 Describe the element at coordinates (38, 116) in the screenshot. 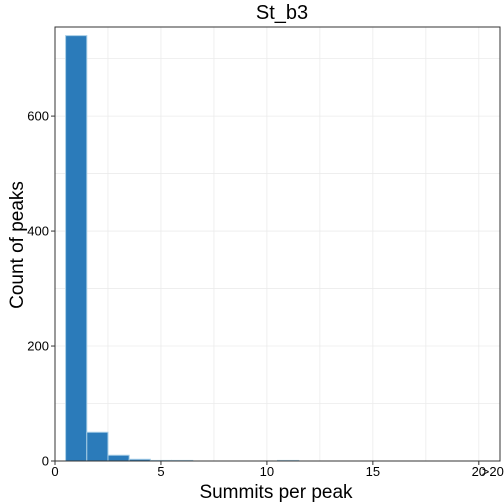

I see `y-tick-label: 600` at that location.